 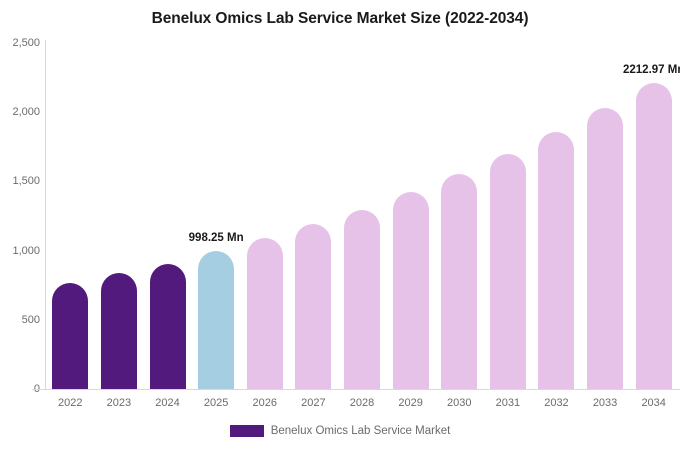 I want to click on x-axis-tick-label-2031: 2031, so click(x=508, y=403).